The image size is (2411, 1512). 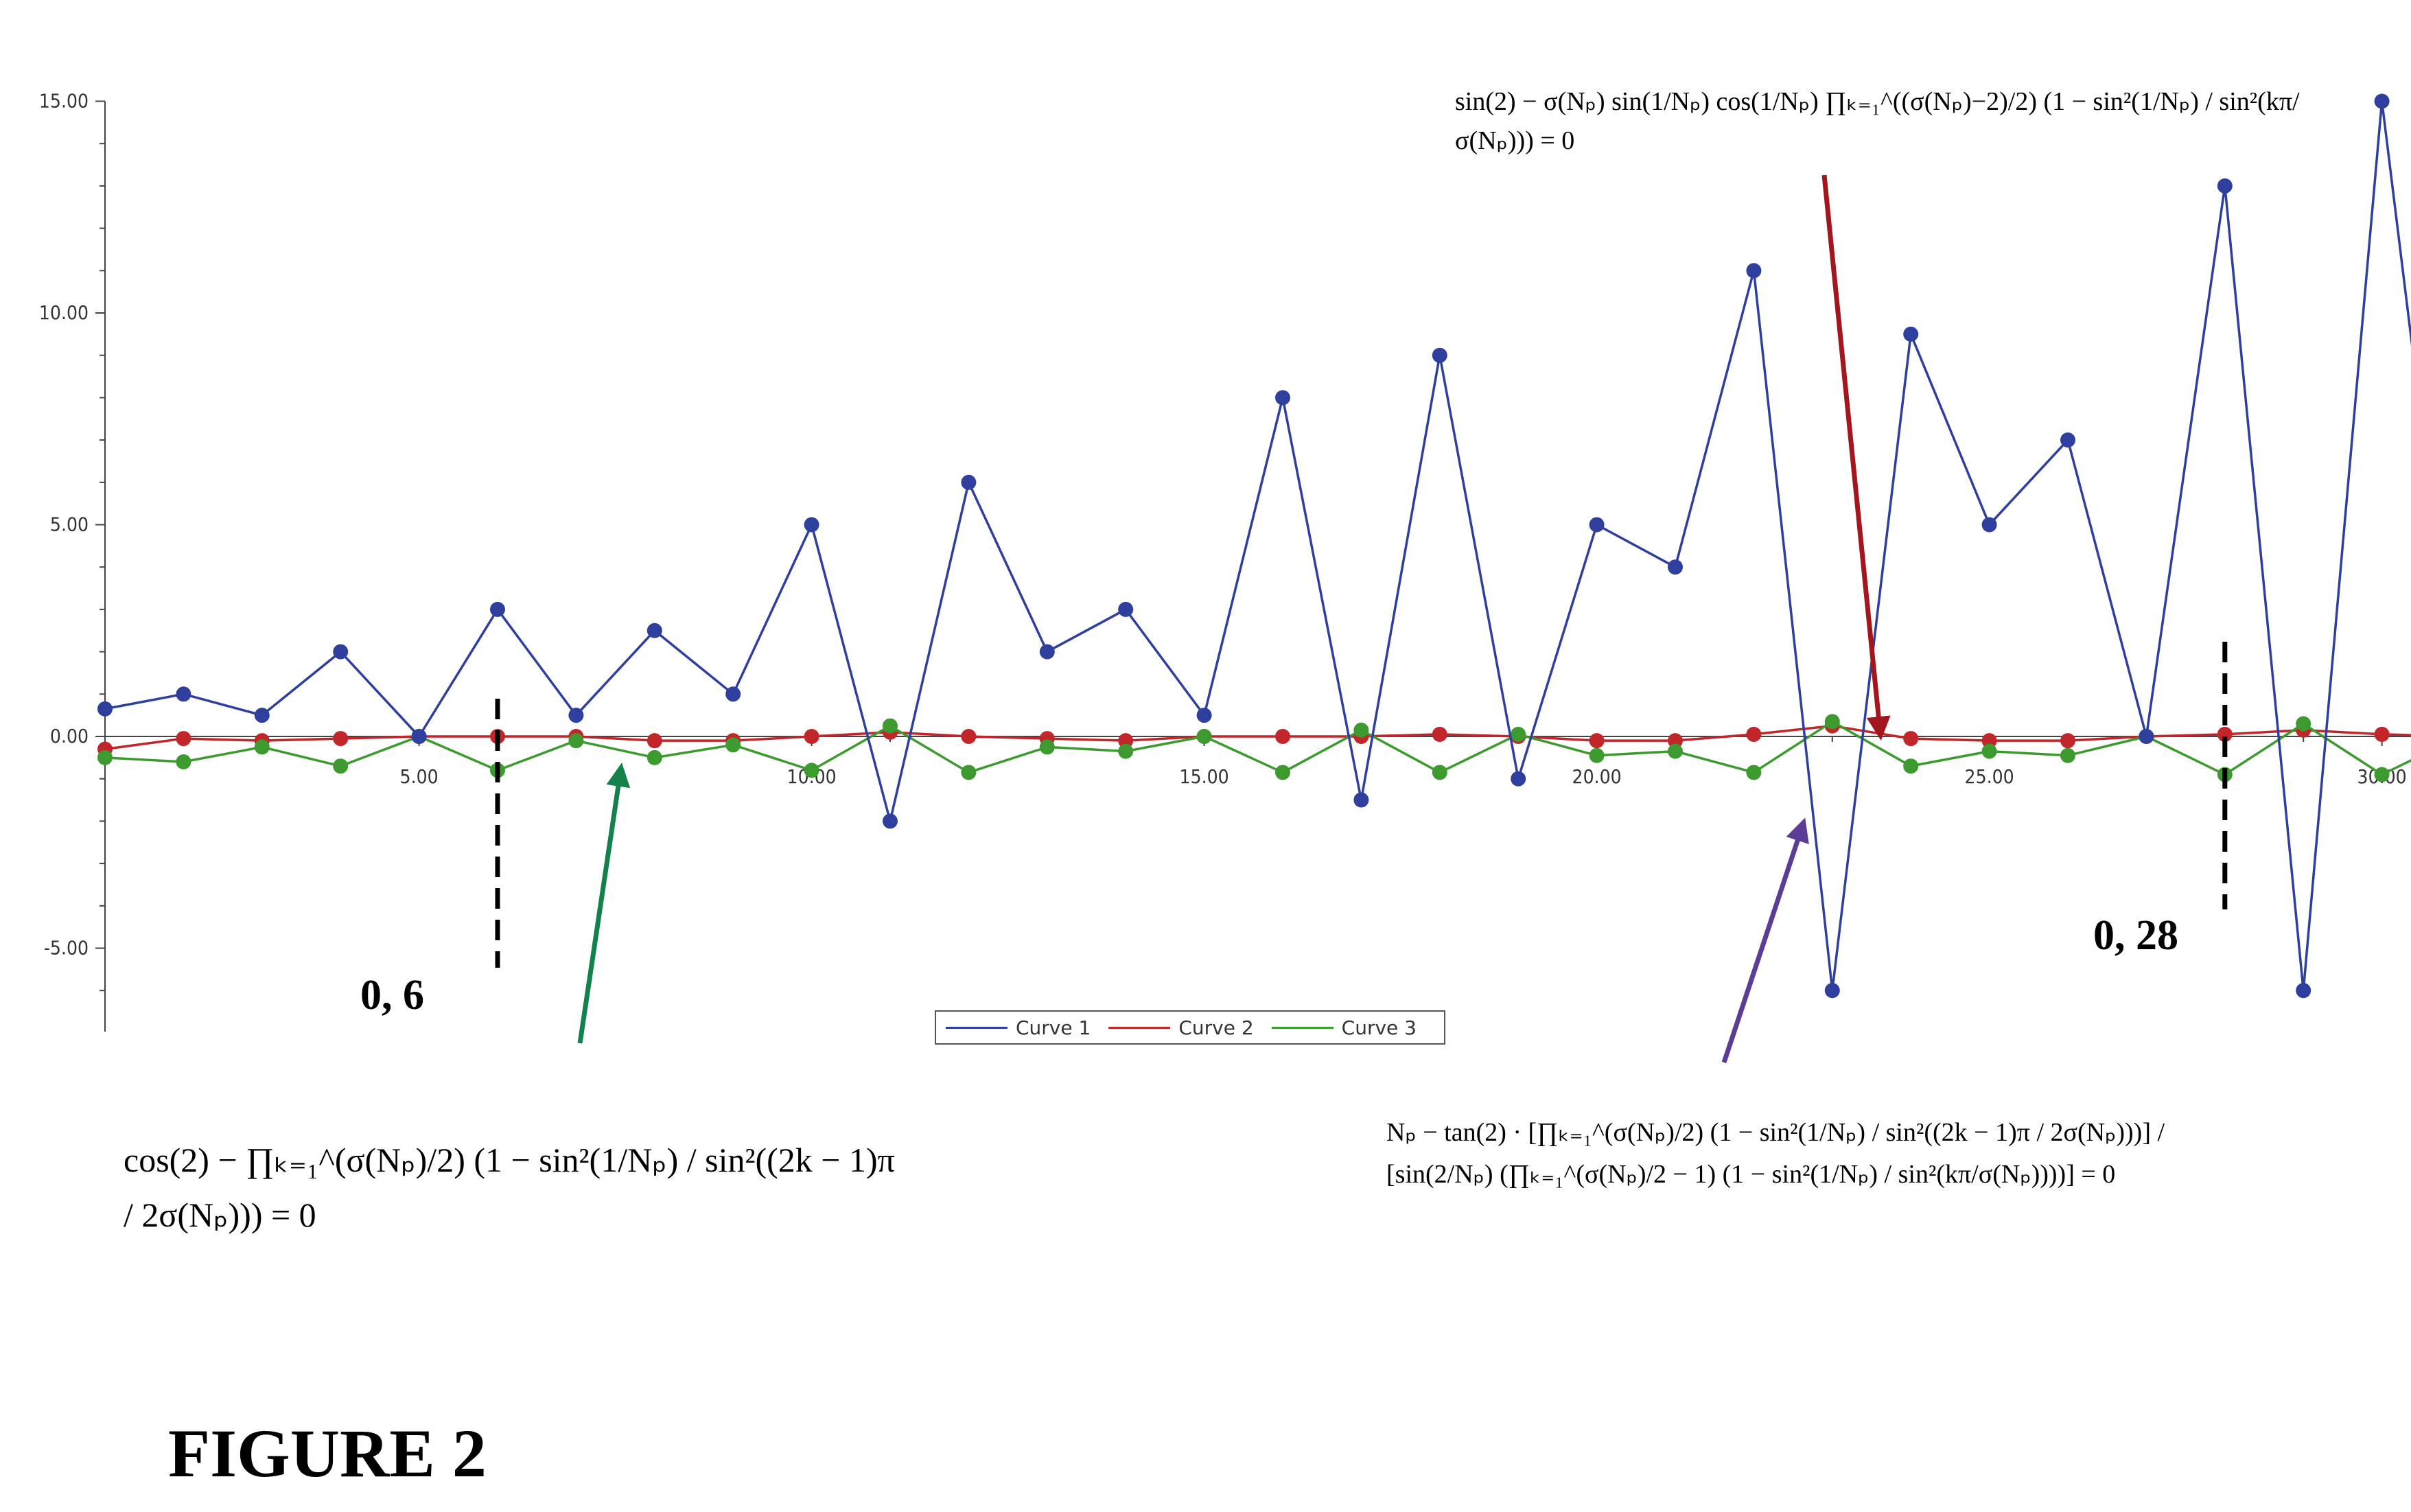 I want to click on figure-label: FIGURE 2, so click(x=327, y=1453).